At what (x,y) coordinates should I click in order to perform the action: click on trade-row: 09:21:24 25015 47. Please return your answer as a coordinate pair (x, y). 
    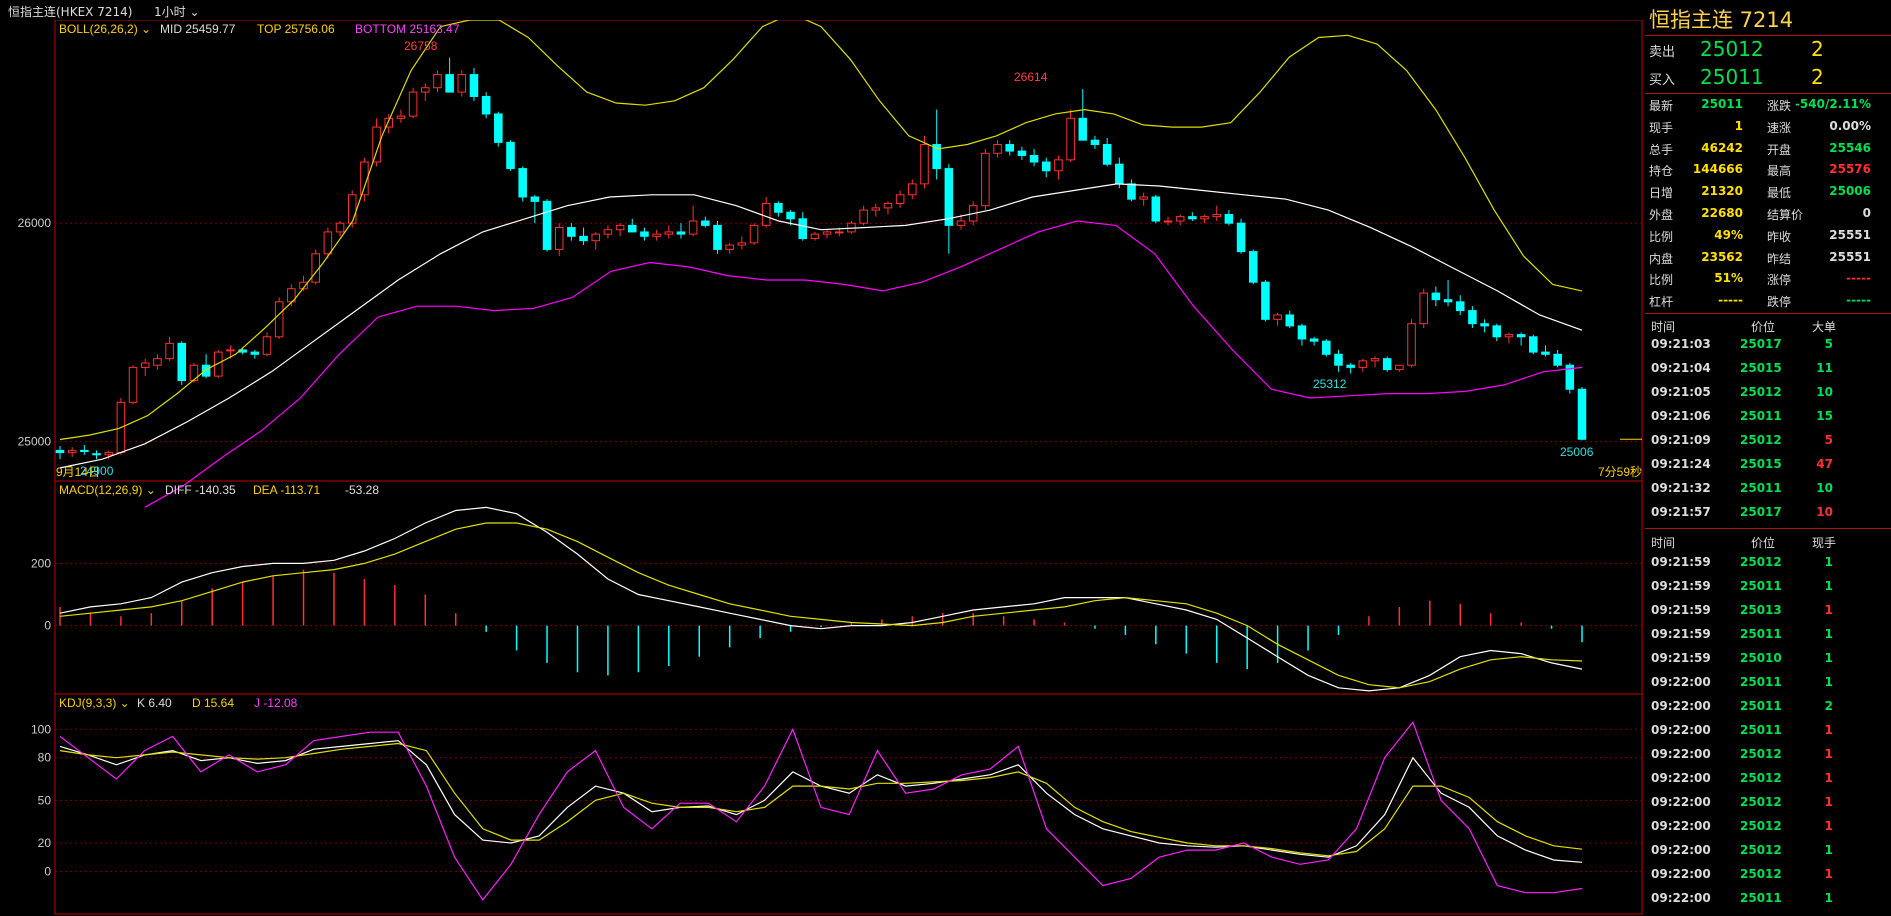
    Looking at the image, I should click on (1768, 466).